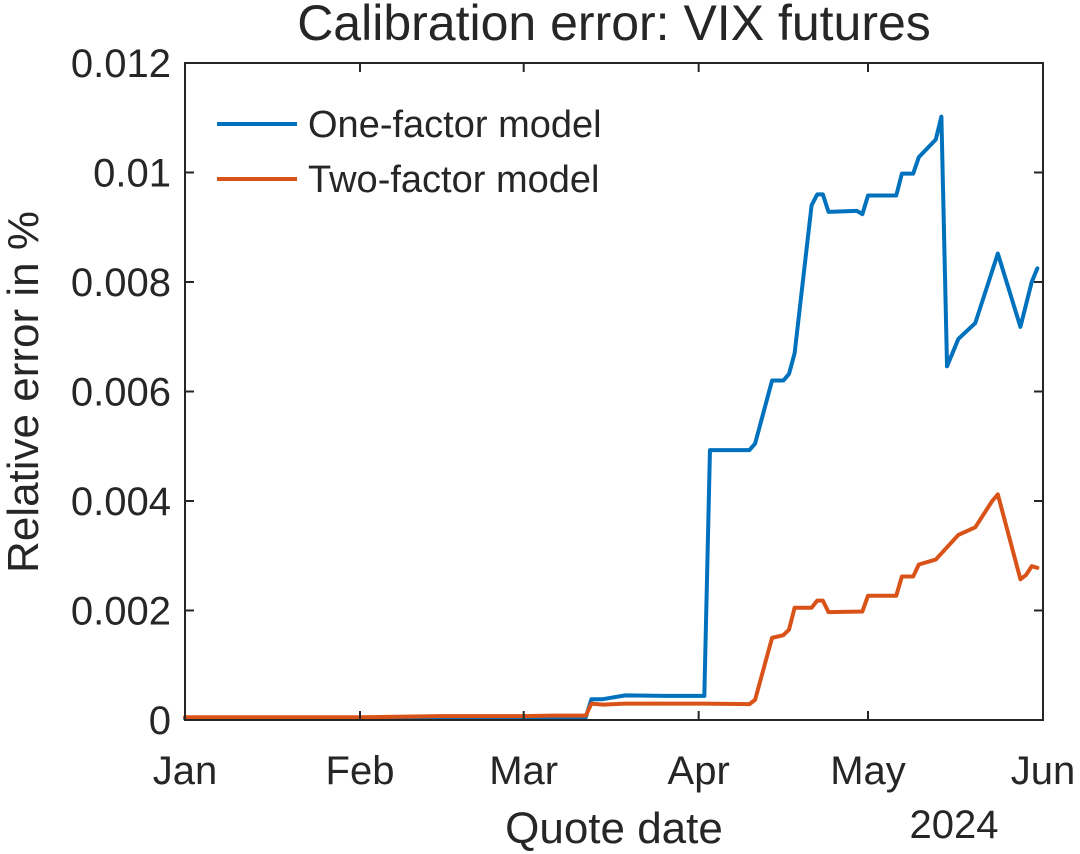 Image resolution: width=1080 pixels, height=854 pixels. What do you see at coordinates (24, 392) in the screenshot?
I see `y-axis-label: Relative error in %` at bounding box center [24, 392].